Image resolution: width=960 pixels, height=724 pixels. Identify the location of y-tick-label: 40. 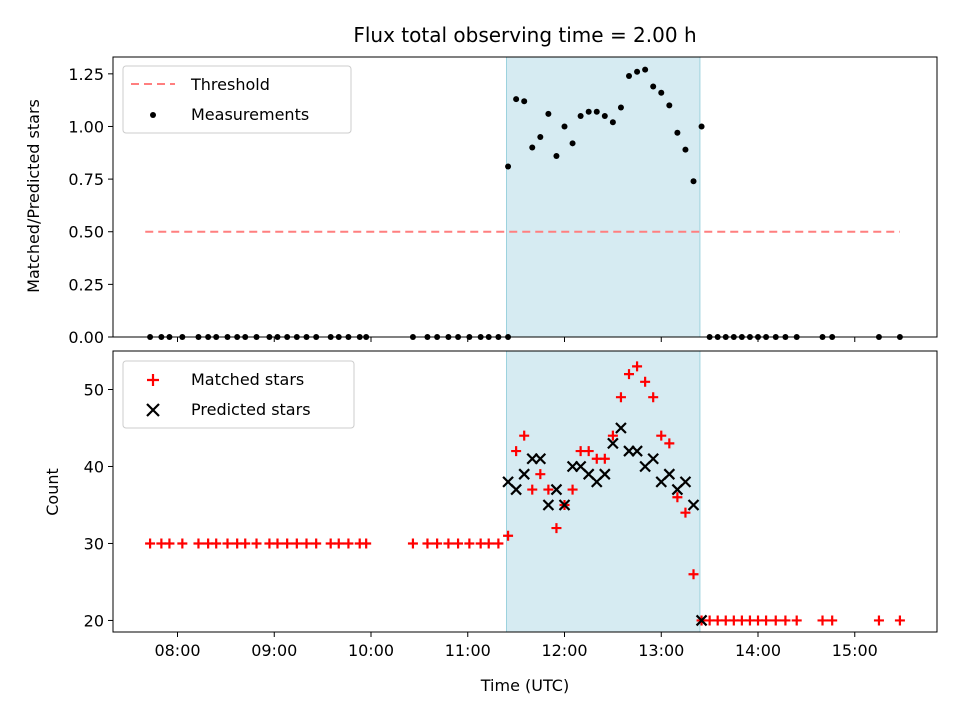
(94, 466).